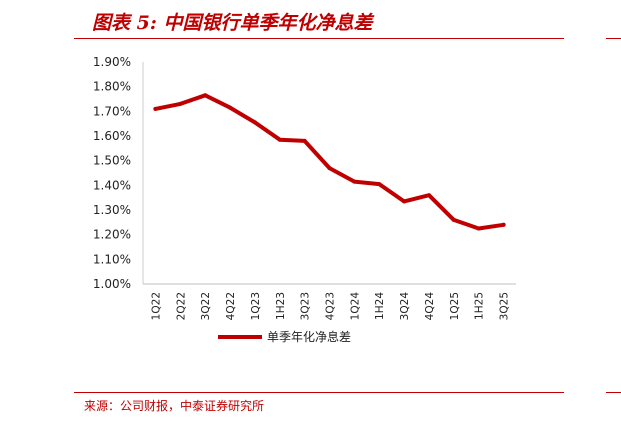  Describe the element at coordinates (355, 306) in the screenshot. I see `x-tick-label: 1Q24` at that location.